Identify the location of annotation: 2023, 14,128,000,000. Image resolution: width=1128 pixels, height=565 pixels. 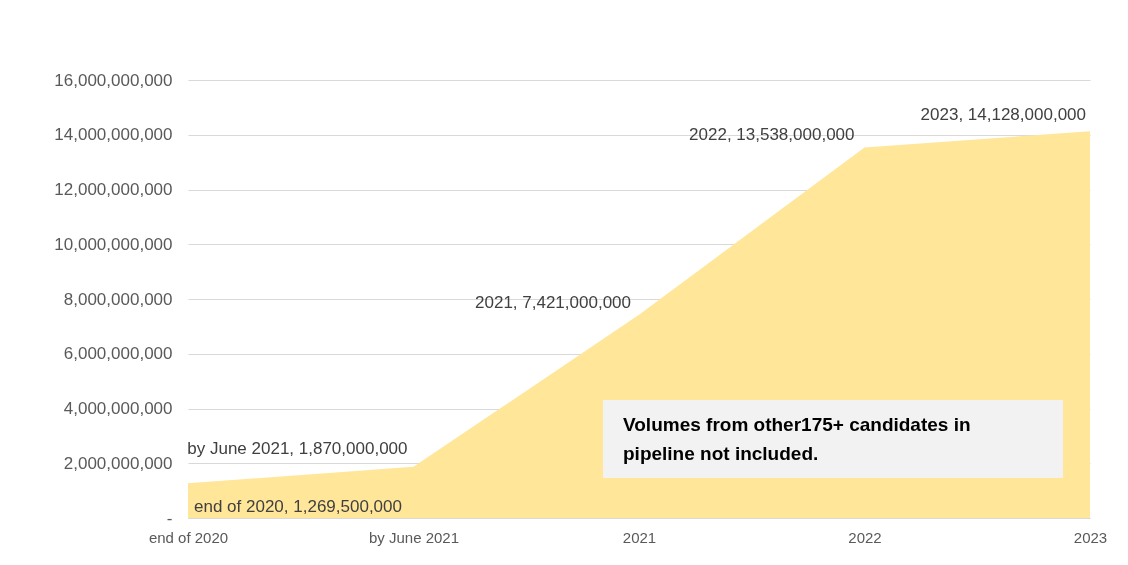
(1003, 115).